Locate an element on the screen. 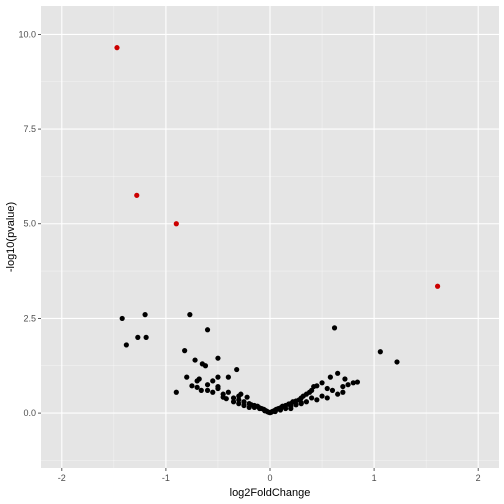 This screenshot has width=504, height=504. x-tick-label: 0 is located at coordinates (269, 478).